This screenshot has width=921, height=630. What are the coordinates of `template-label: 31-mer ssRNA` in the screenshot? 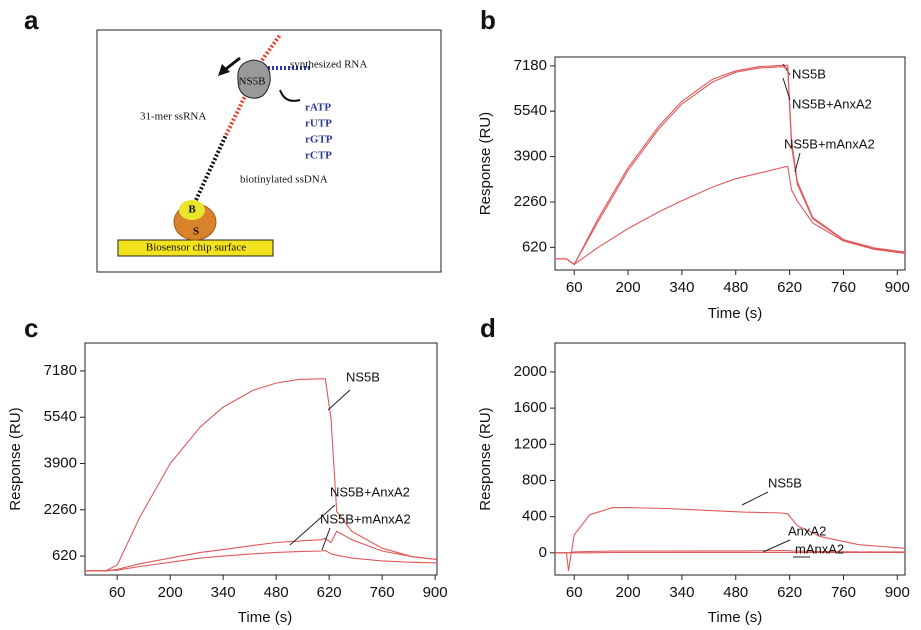 It's located at (173, 117).